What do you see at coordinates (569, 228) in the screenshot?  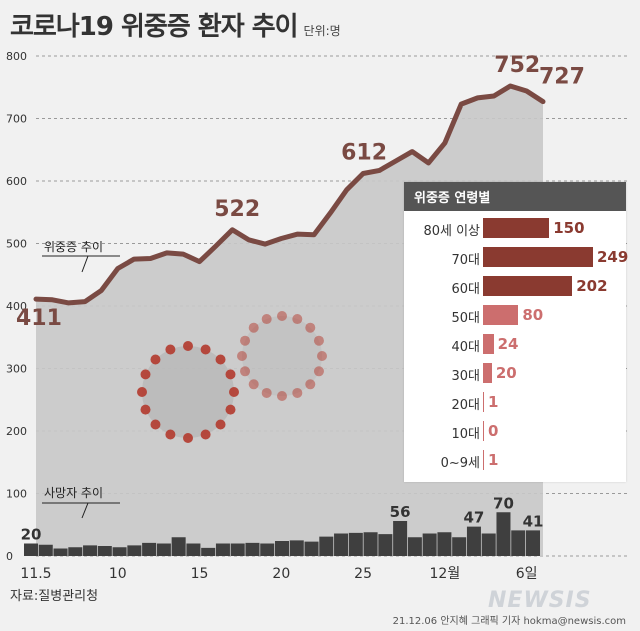 I see `age-value-label: 150` at bounding box center [569, 228].